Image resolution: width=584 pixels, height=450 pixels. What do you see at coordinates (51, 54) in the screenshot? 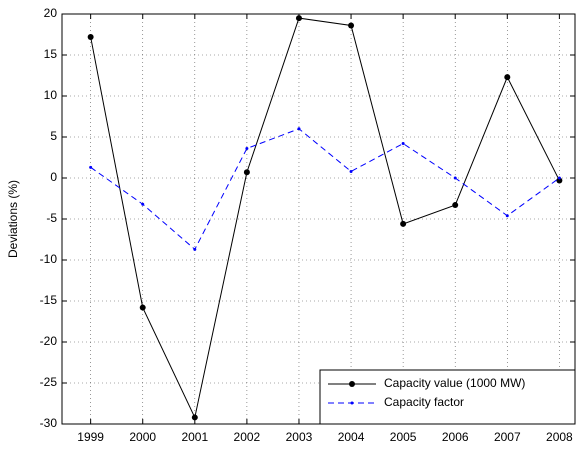
I see `y-tick-label: 15` at bounding box center [51, 54].